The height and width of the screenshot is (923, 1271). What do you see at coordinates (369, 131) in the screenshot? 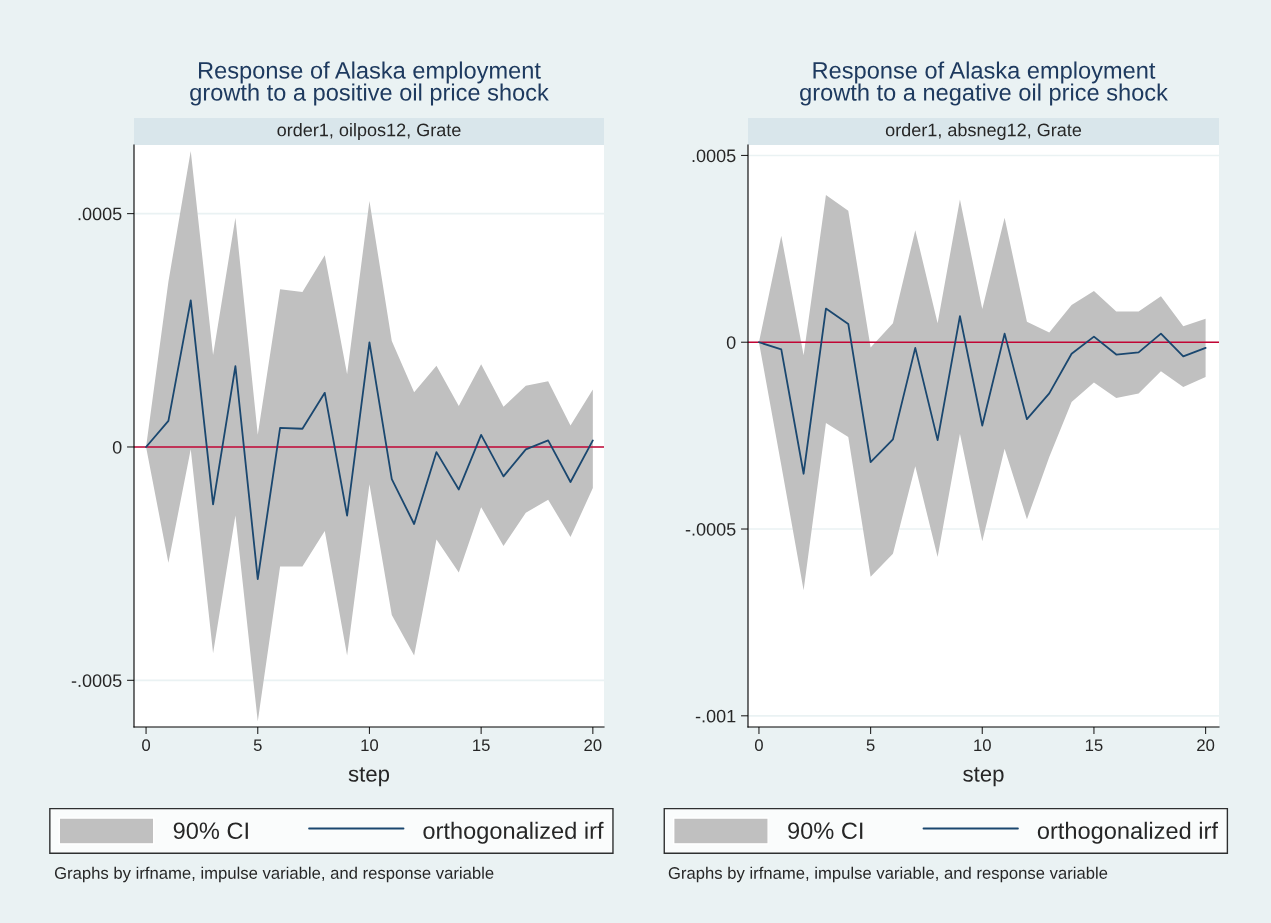
I see `chart-subtitle: order1, oilpos12, Grate` at bounding box center [369, 131].